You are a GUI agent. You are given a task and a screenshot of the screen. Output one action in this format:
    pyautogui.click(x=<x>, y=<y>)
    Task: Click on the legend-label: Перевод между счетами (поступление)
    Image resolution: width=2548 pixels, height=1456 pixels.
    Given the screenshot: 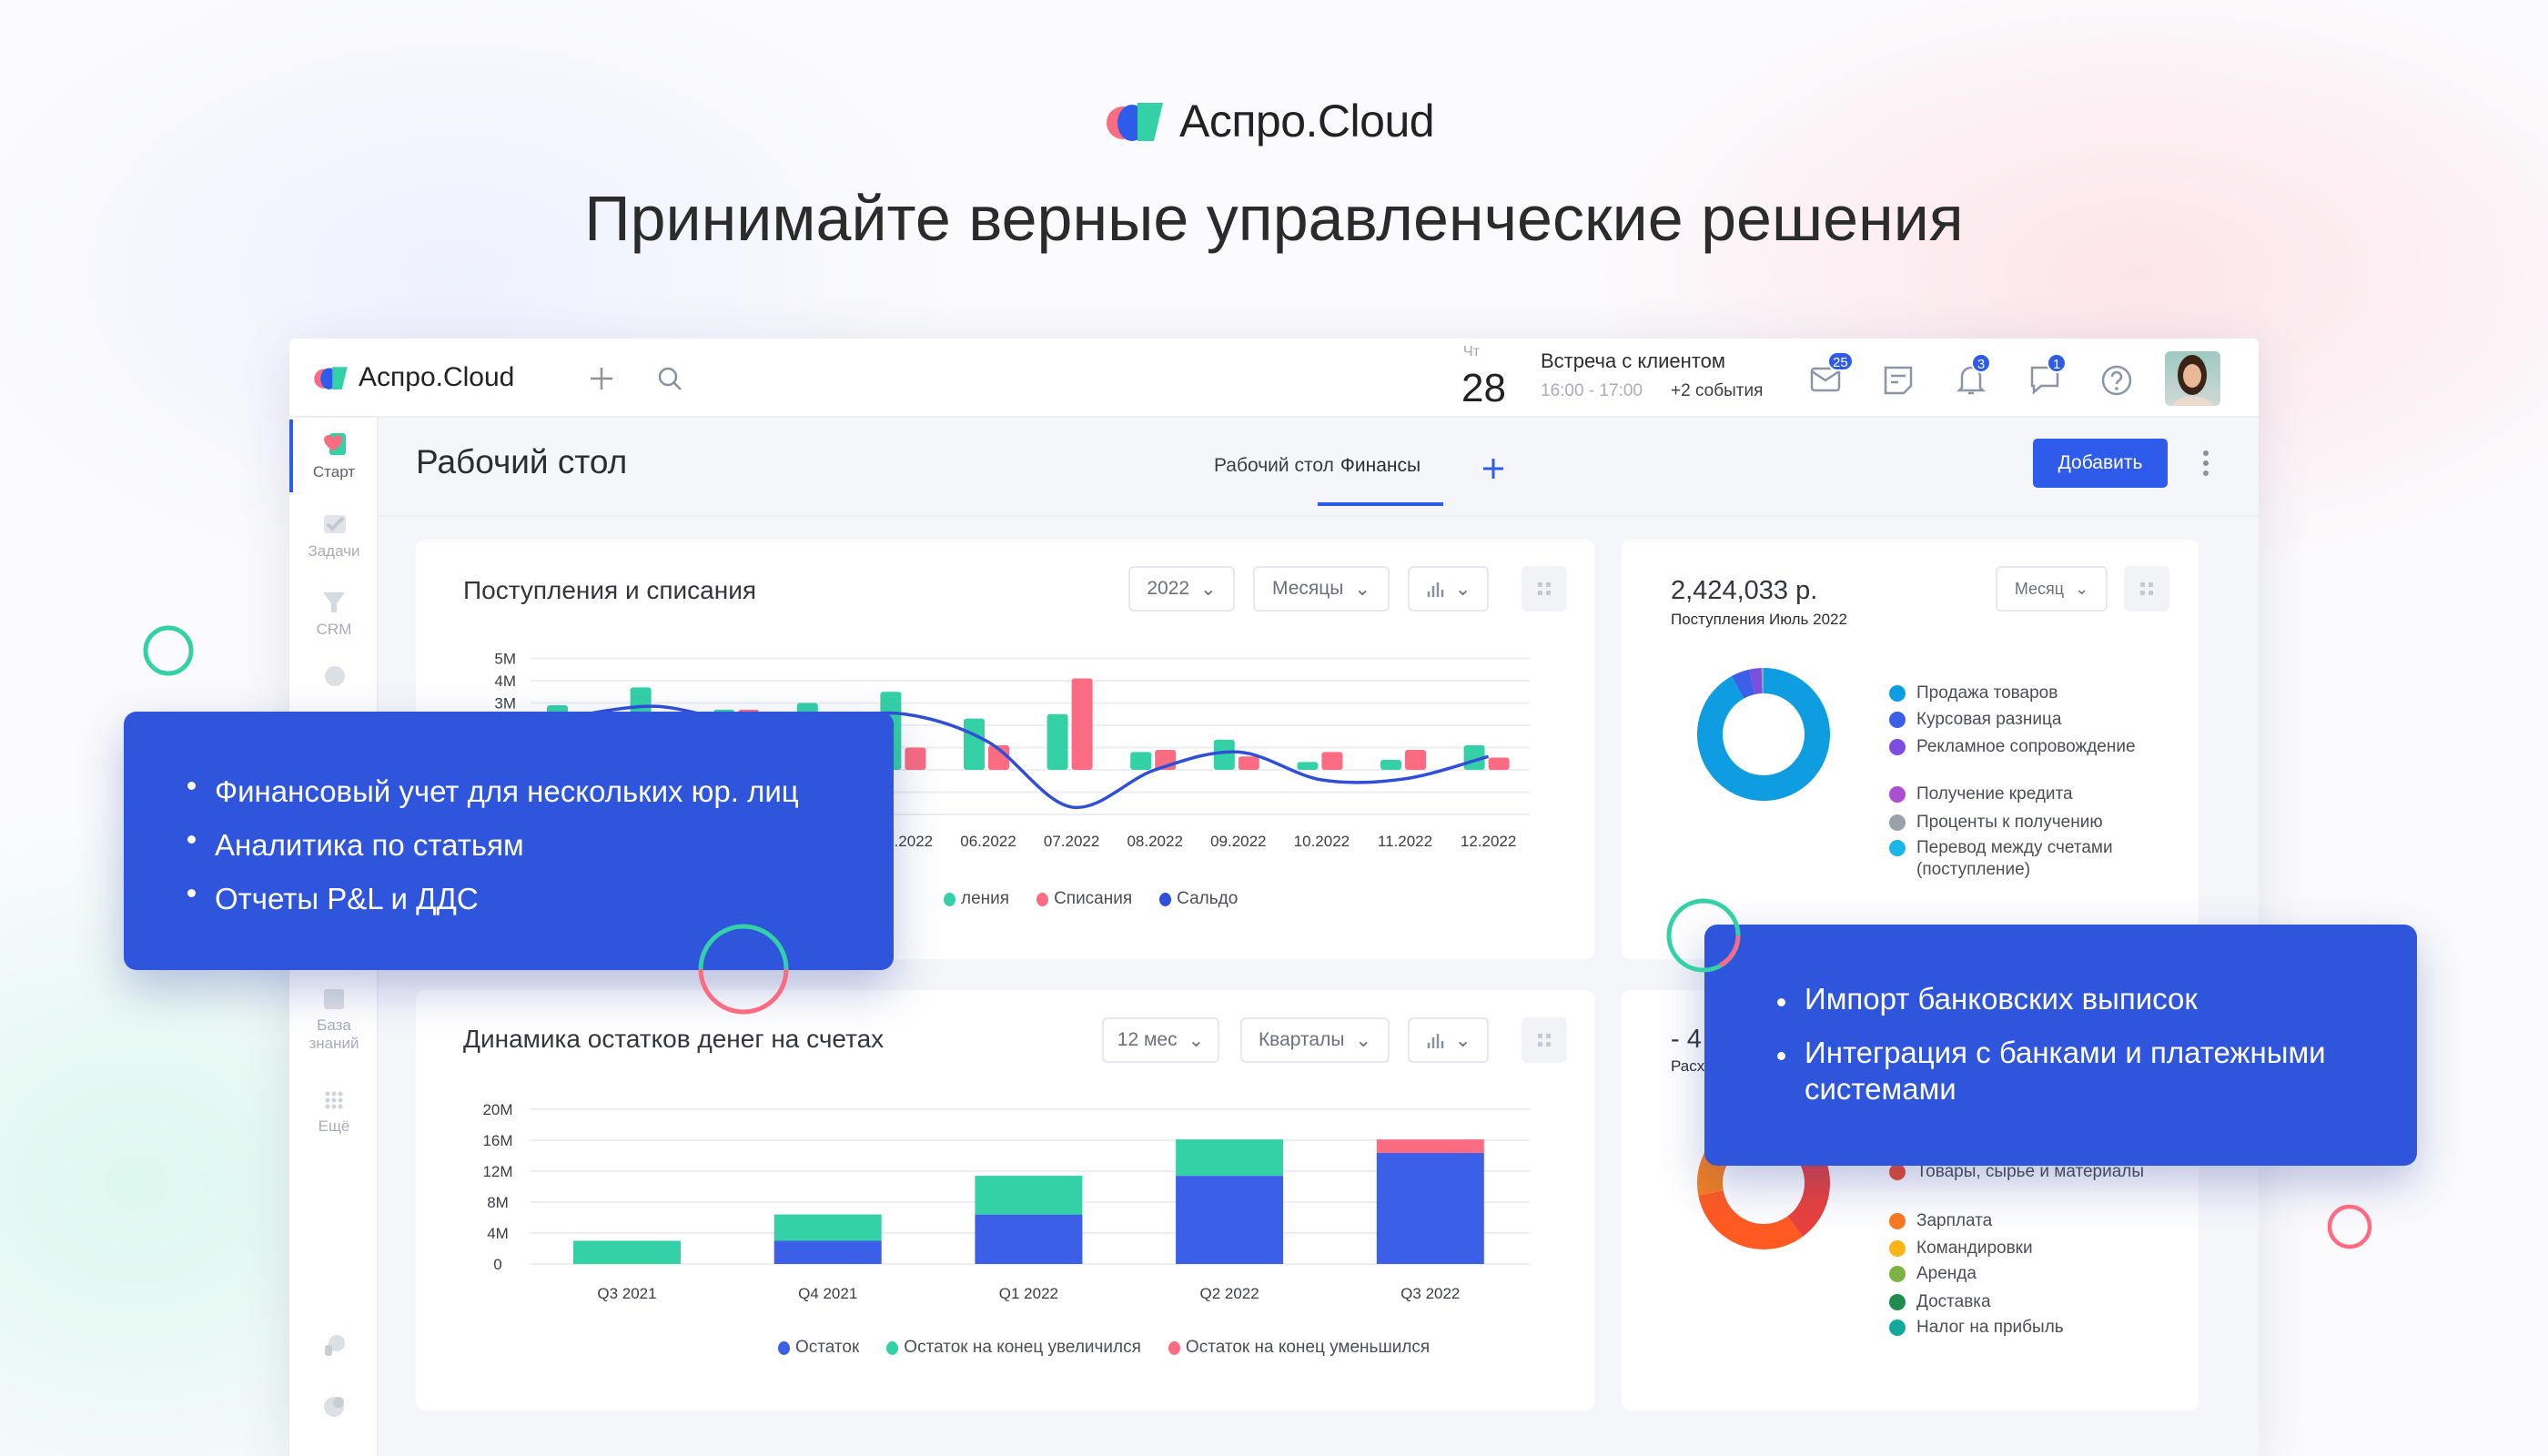 What is the action you would take?
    pyautogui.click(x=2015, y=859)
    